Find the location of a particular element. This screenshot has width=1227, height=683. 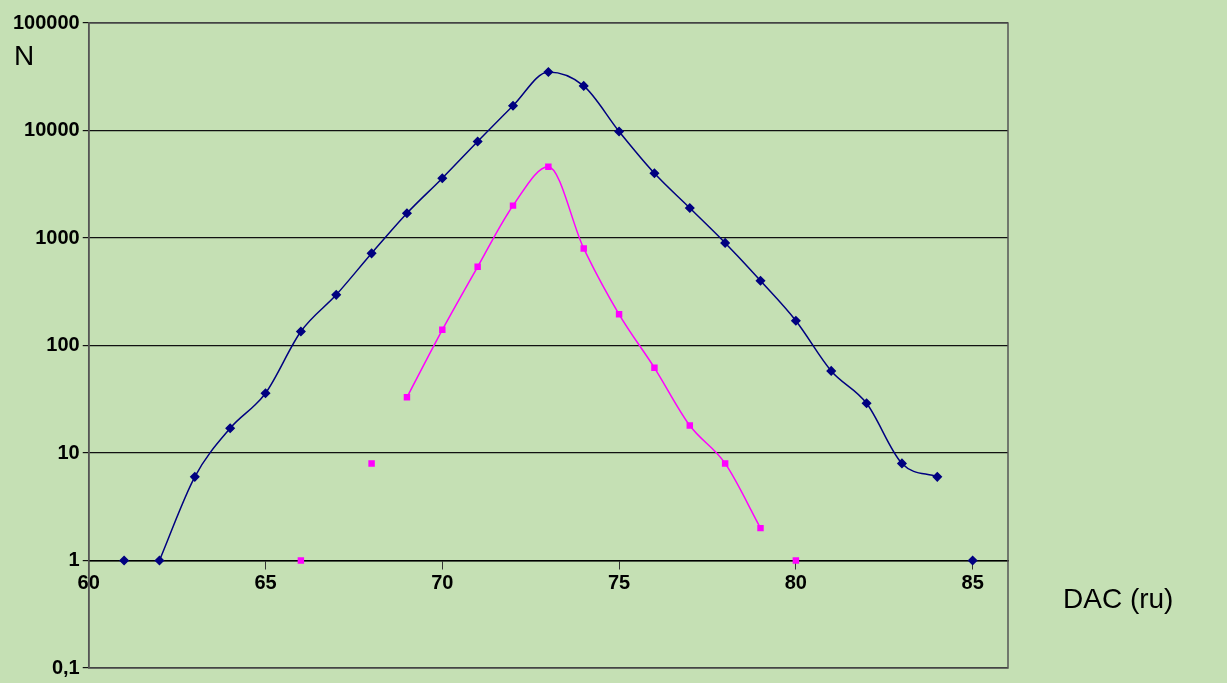

y-tick-label: 10 is located at coordinates (68, 451).